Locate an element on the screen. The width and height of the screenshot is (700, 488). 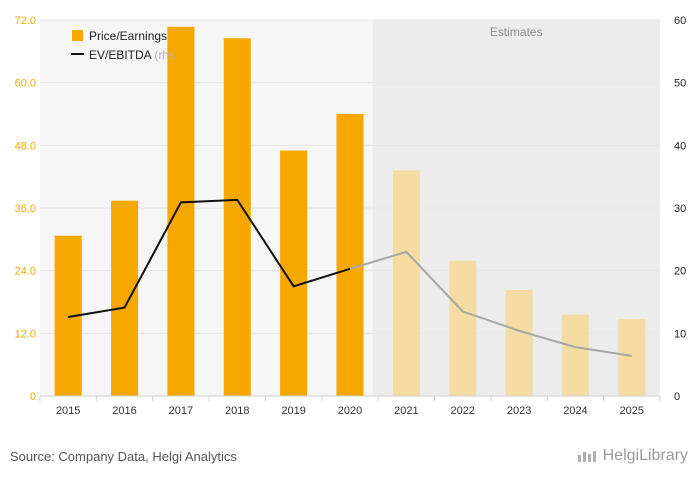
left-axis-label: 0 is located at coordinates (33, 397).